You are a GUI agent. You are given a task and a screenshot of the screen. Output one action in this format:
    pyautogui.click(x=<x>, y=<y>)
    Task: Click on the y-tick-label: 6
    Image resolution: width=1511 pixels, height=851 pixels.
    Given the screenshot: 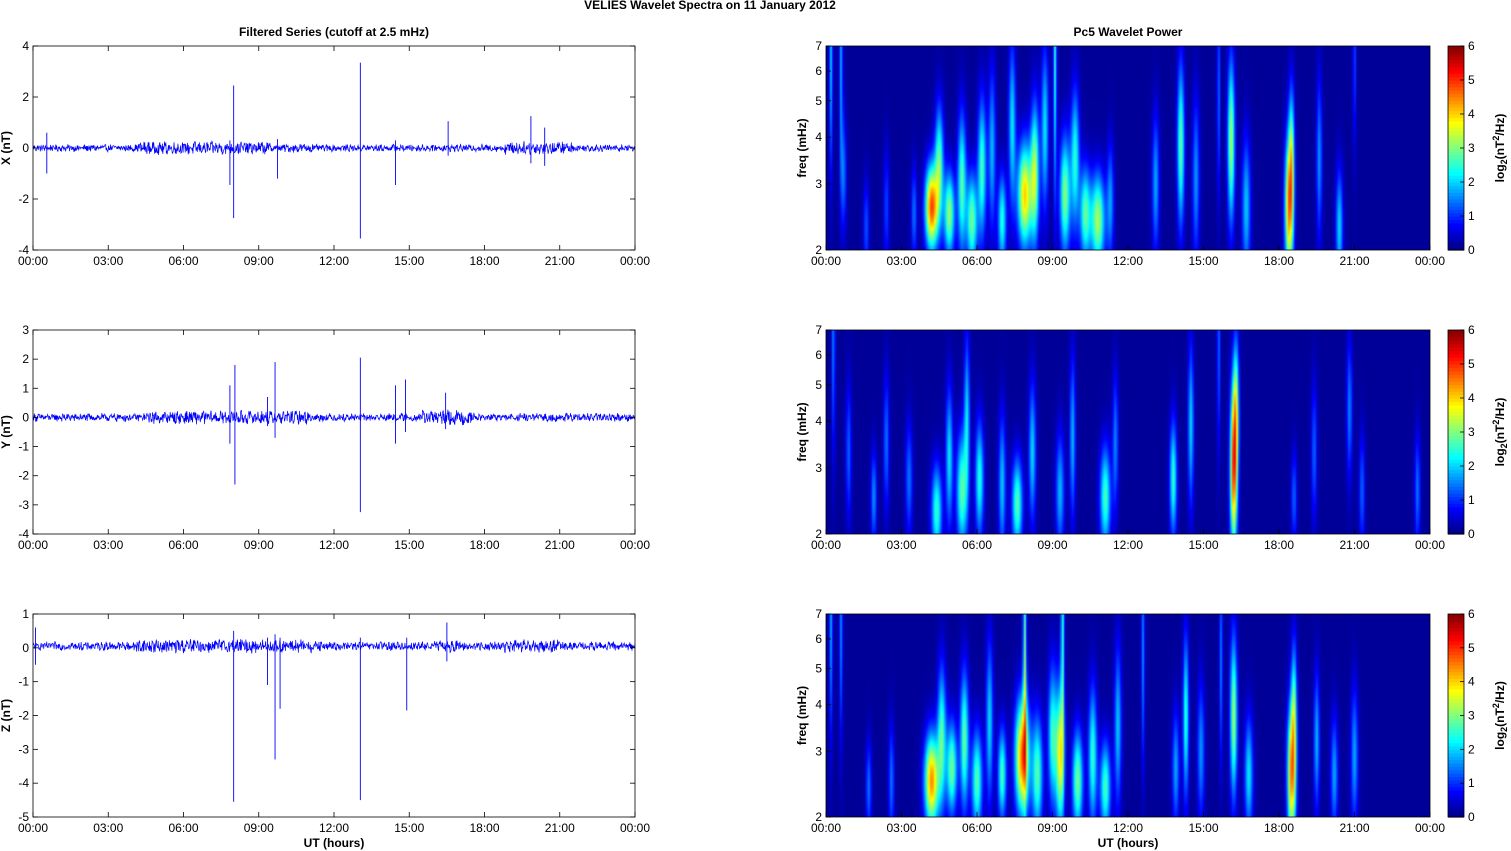 What is the action you would take?
    pyautogui.click(x=818, y=355)
    